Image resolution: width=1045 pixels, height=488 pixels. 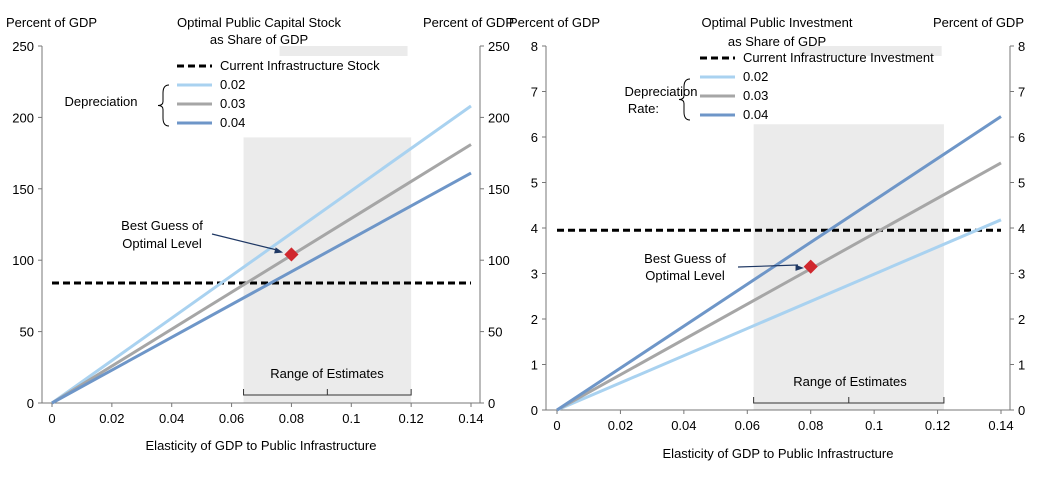 I want to click on y-tick-label-right: 8, so click(x=1021, y=46).